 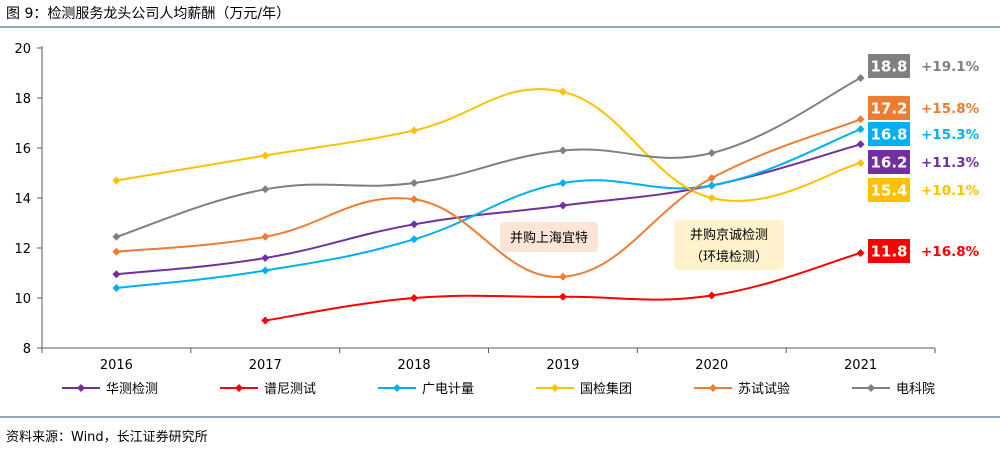 I want to click on end-label: 16.8 +15.3%, so click(x=924, y=134).